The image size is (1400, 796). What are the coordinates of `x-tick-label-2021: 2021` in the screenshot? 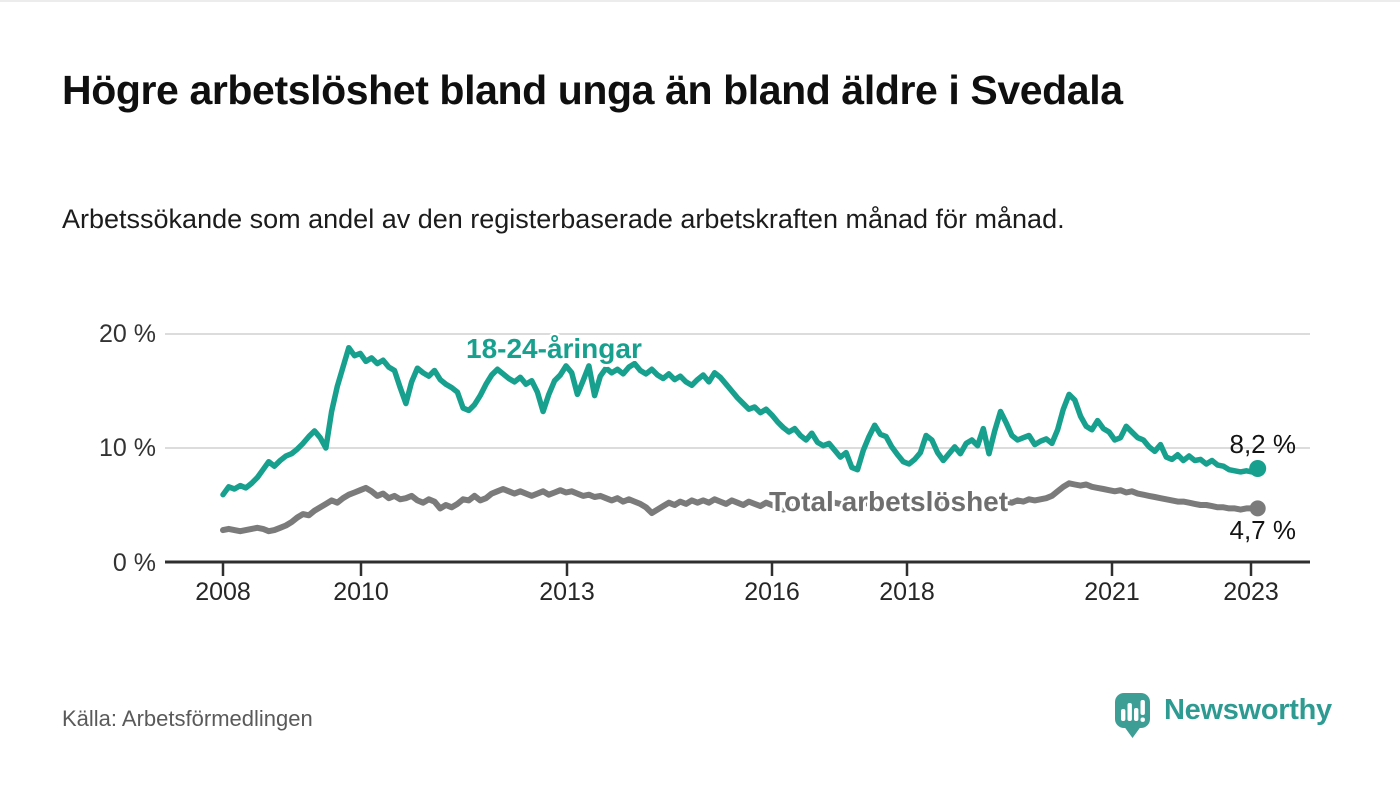 It's located at (1112, 592).